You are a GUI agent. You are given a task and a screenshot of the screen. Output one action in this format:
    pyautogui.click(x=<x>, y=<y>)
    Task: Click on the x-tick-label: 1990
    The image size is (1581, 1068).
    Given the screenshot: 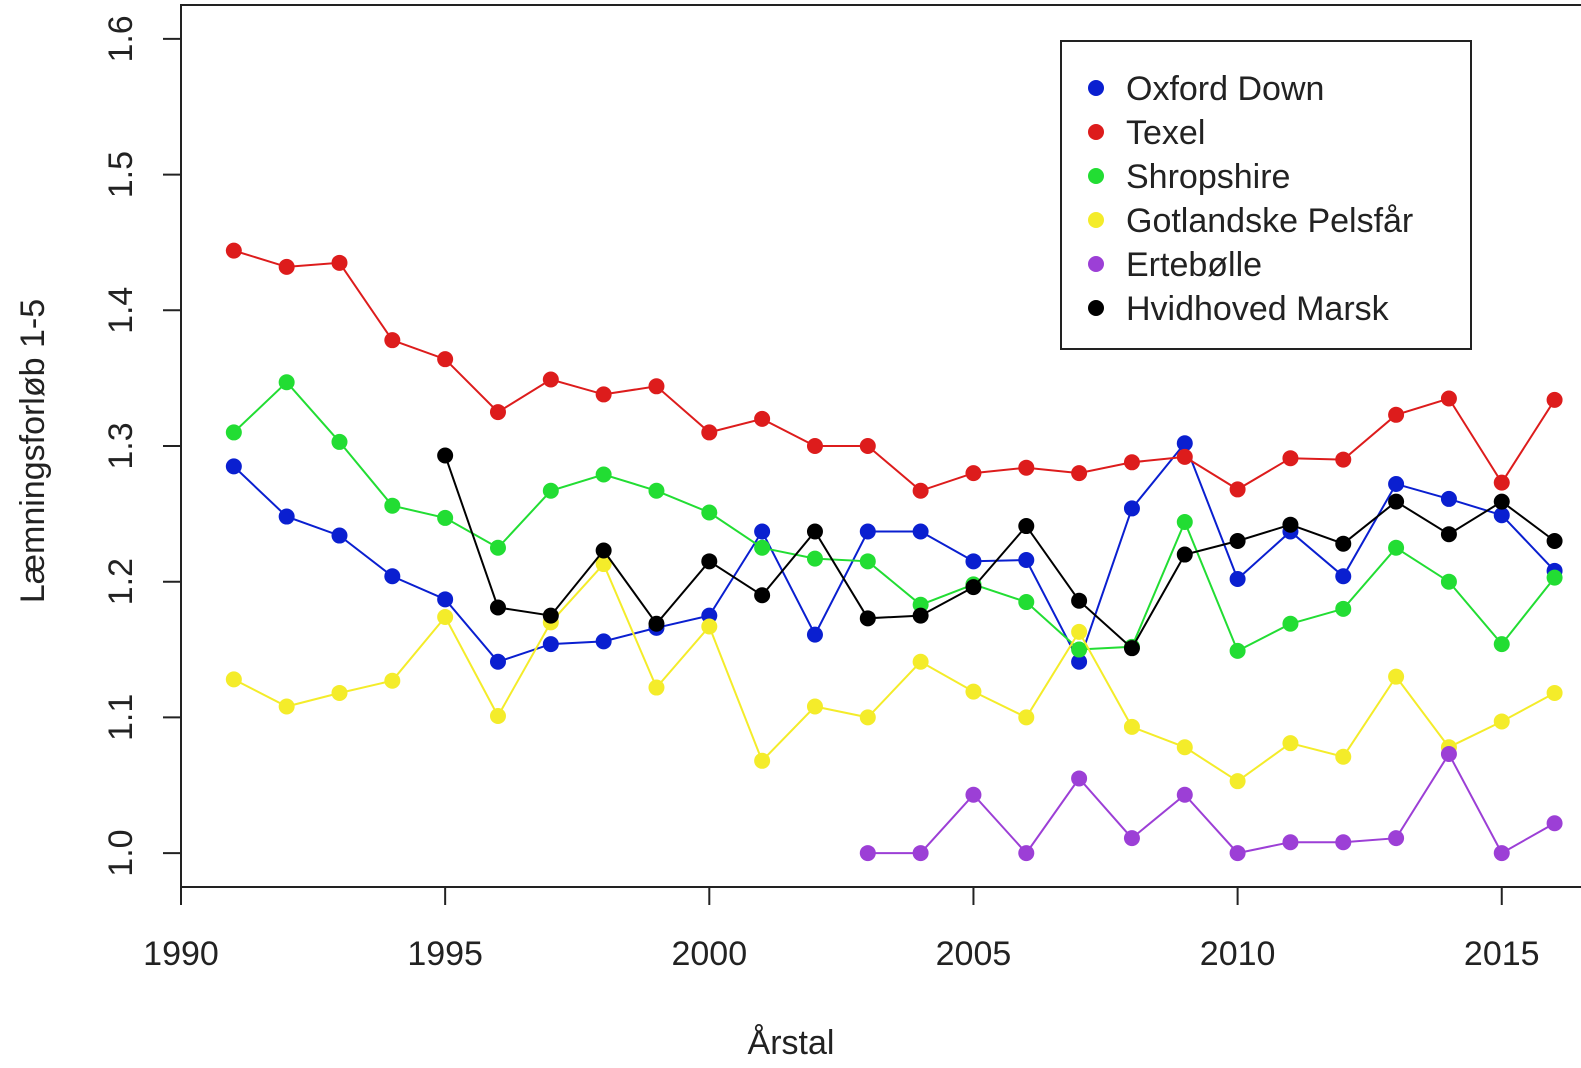 What is the action you would take?
    pyautogui.click(x=181, y=954)
    